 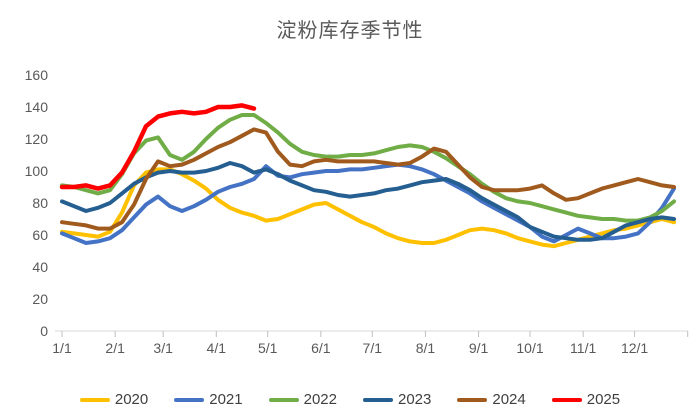 What do you see at coordinates (566, 399) in the screenshot?
I see `legend-swatch-2025` at bounding box center [566, 399].